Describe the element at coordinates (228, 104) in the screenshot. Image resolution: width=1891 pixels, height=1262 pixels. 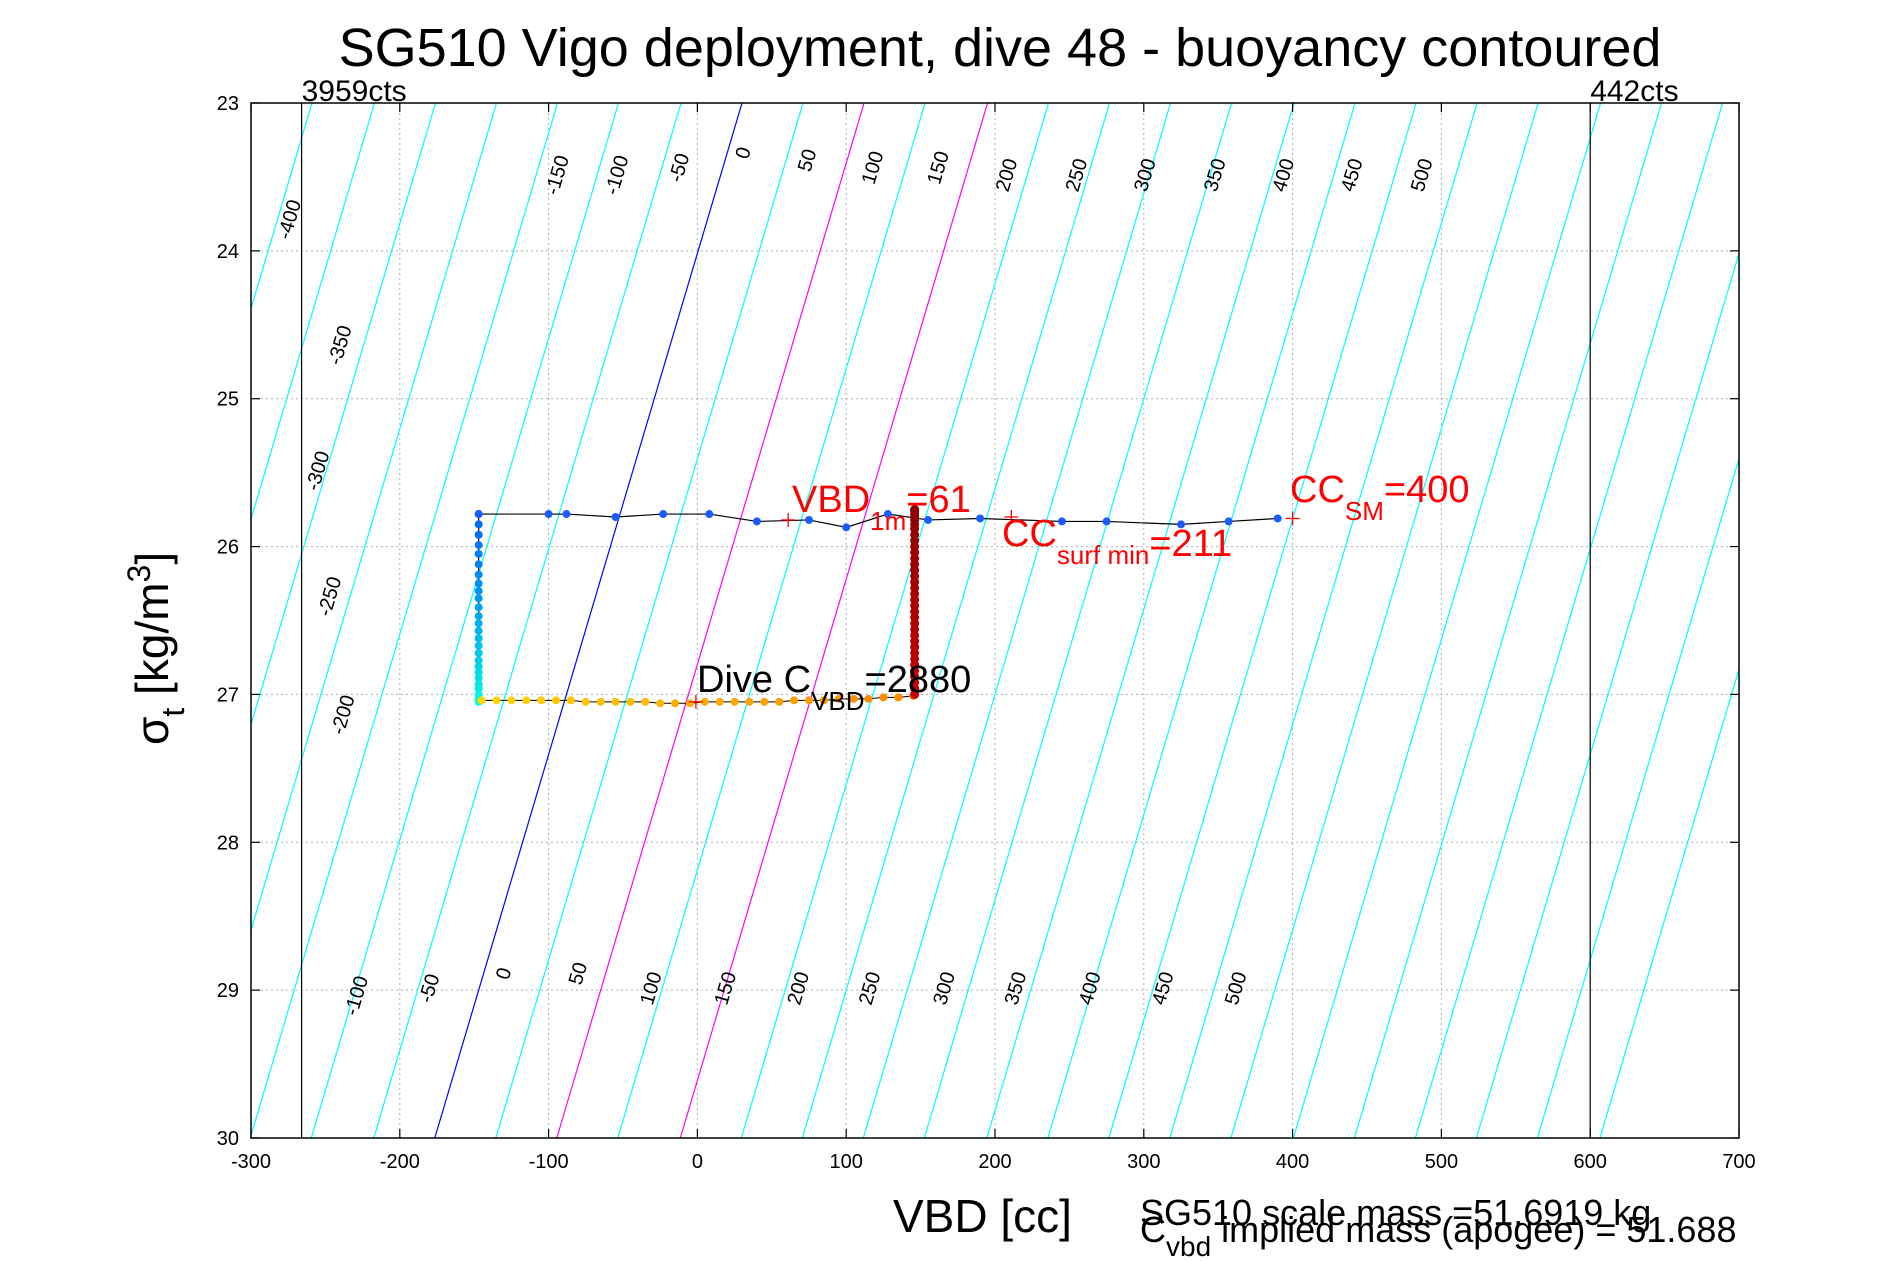
I see `y-tick-label: 23` at that location.